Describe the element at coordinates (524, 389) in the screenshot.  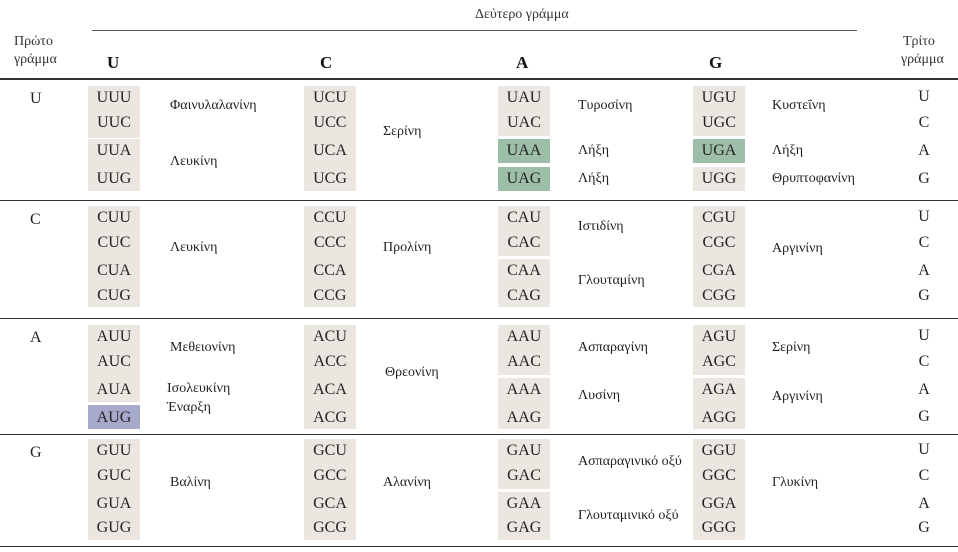
I see `codon-aaa: AAA` at that location.